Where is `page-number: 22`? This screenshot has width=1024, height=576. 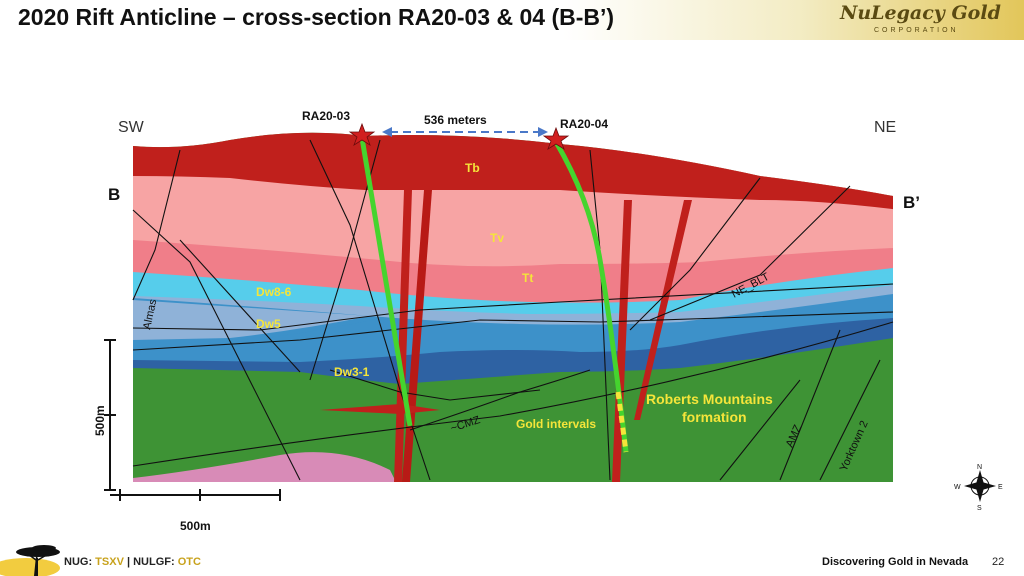 page-number: 22 is located at coordinates (998, 562).